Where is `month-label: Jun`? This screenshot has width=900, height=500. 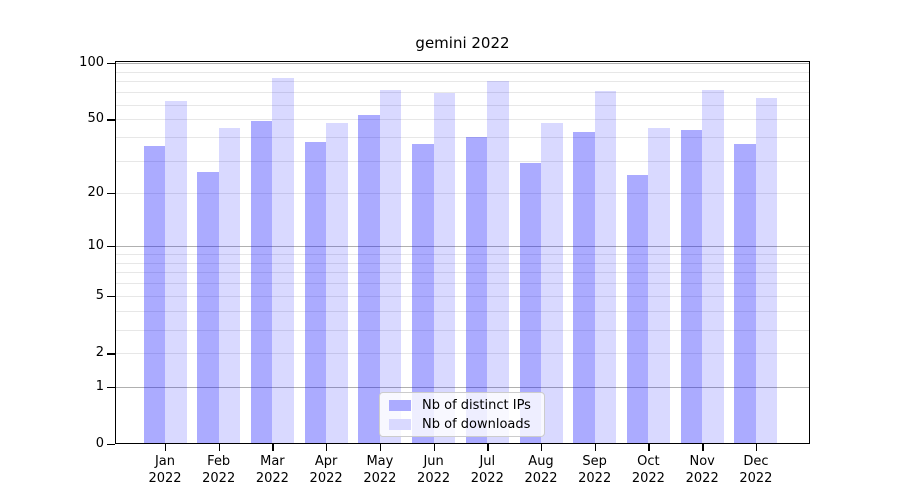
month-label: Jun is located at coordinates (433, 461).